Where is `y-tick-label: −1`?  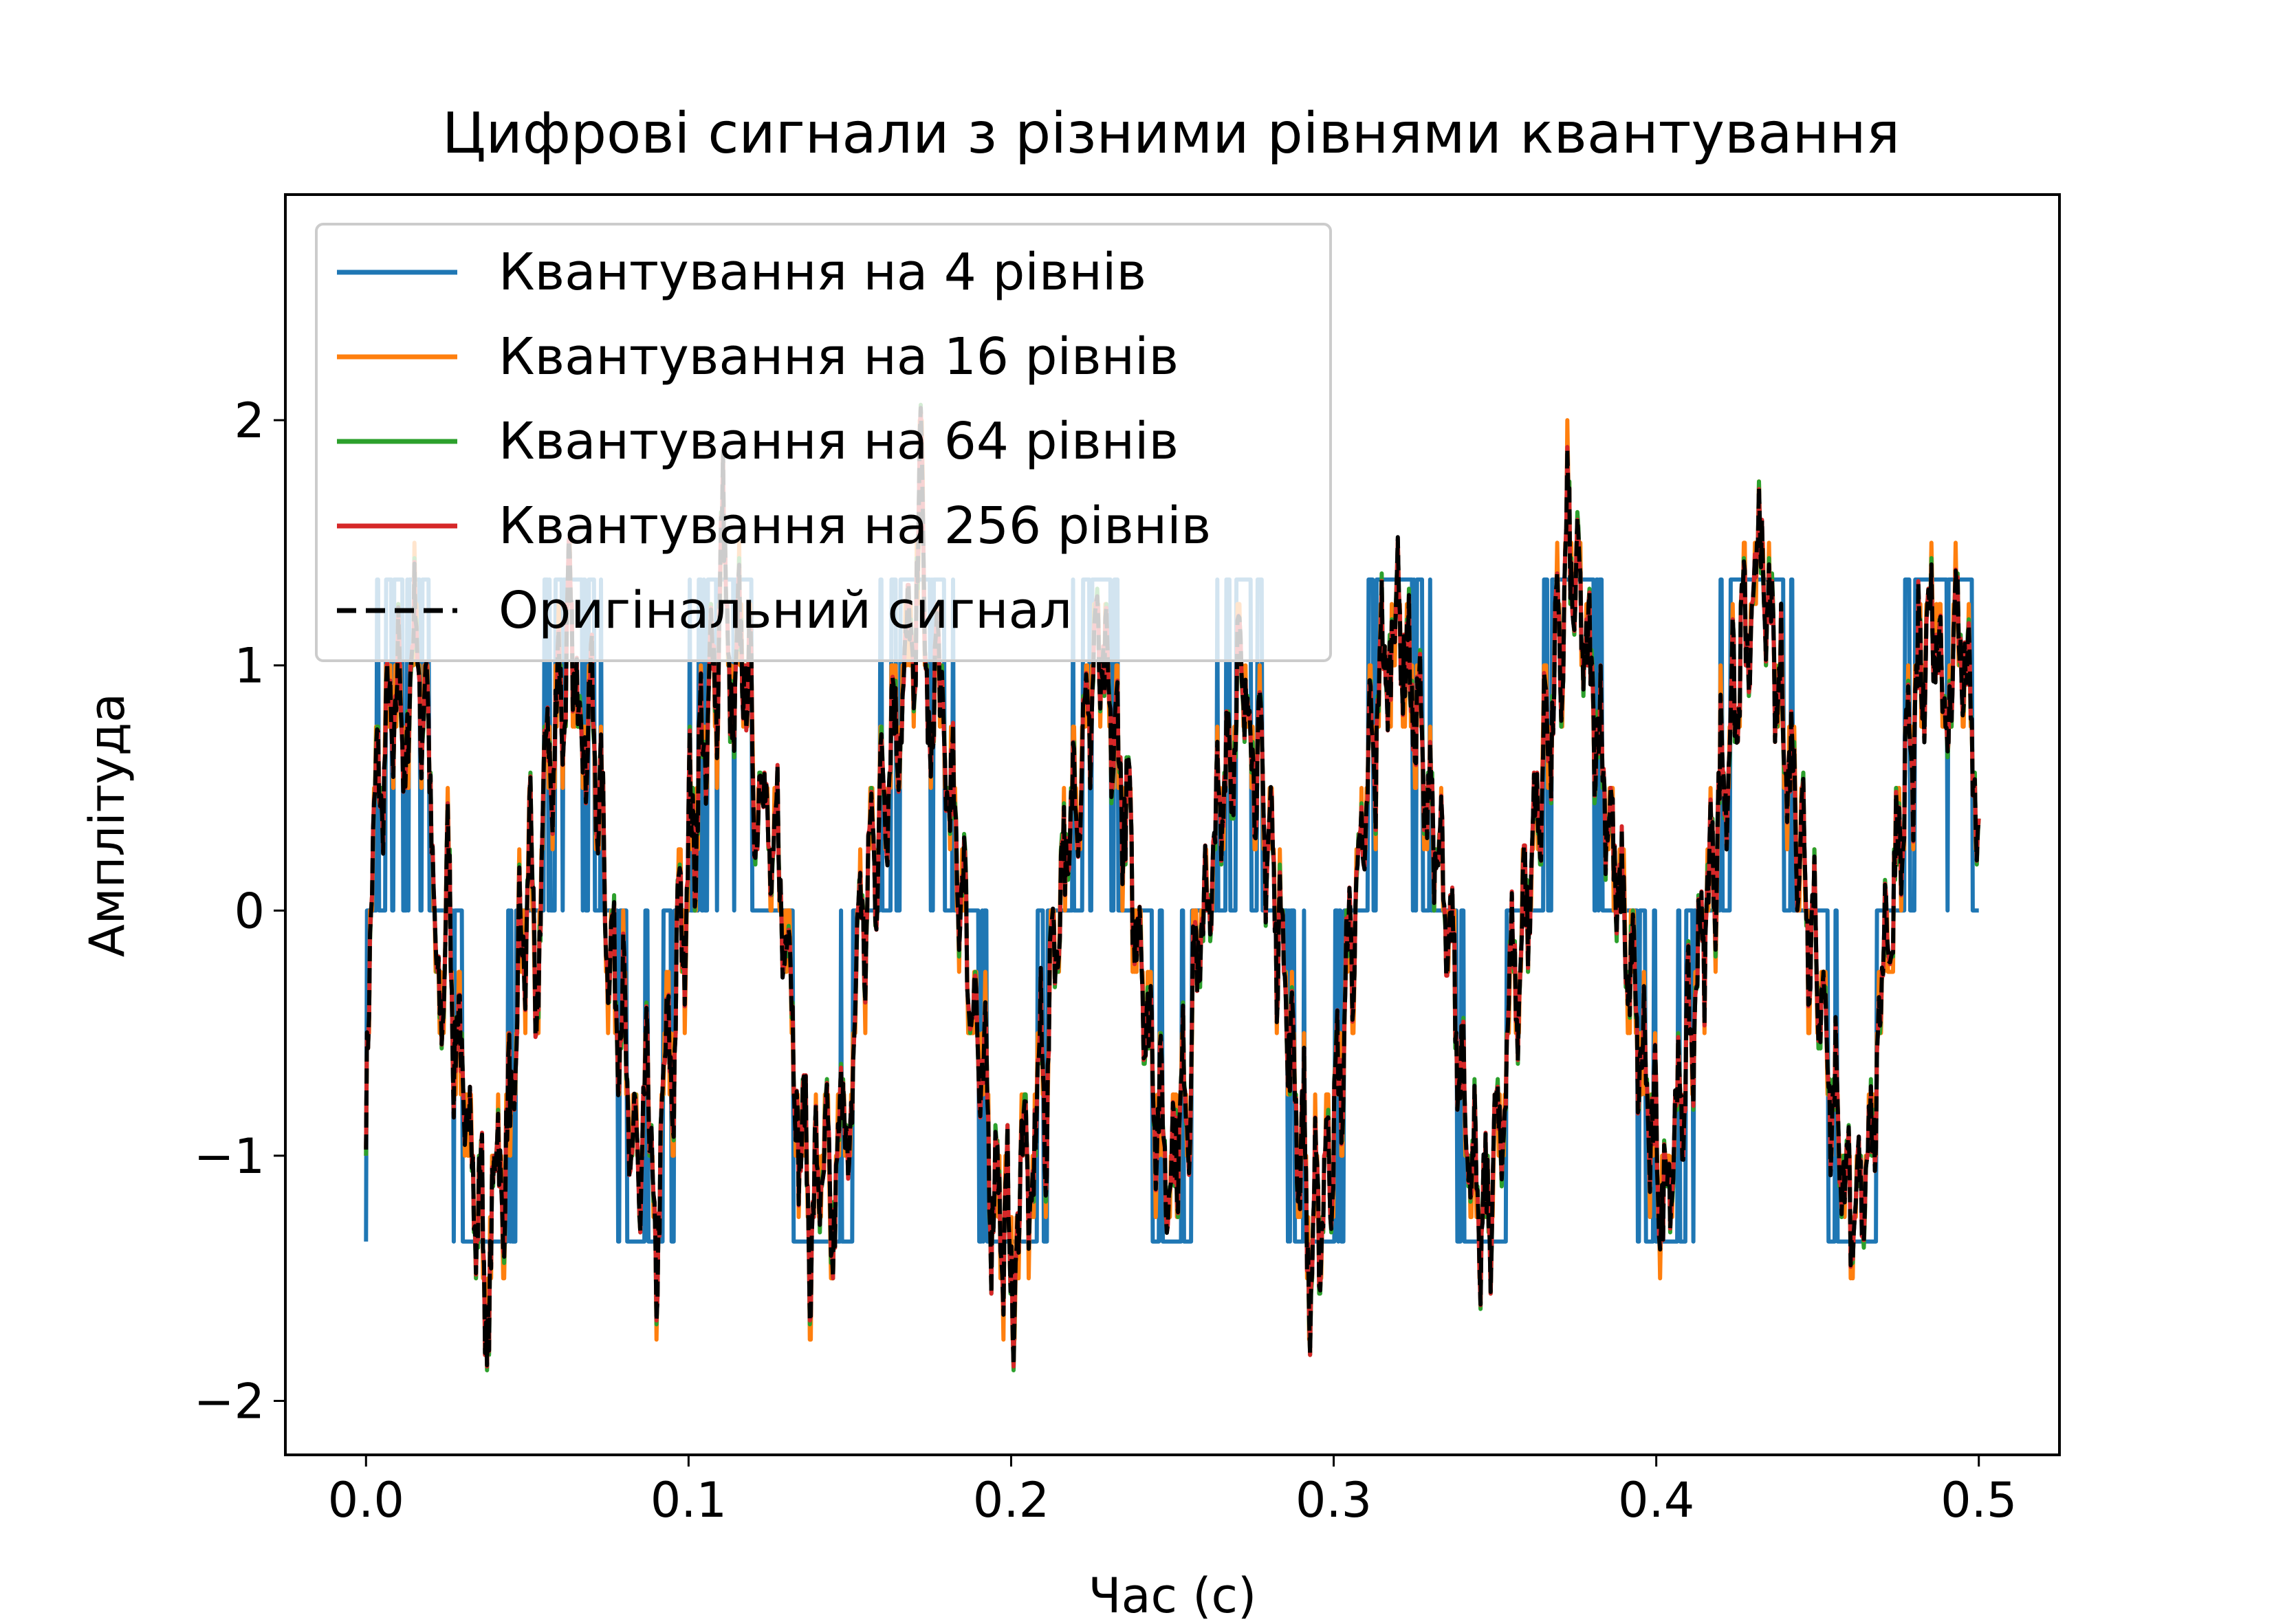 y-tick-label: −1 is located at coordinates (229, 1156).